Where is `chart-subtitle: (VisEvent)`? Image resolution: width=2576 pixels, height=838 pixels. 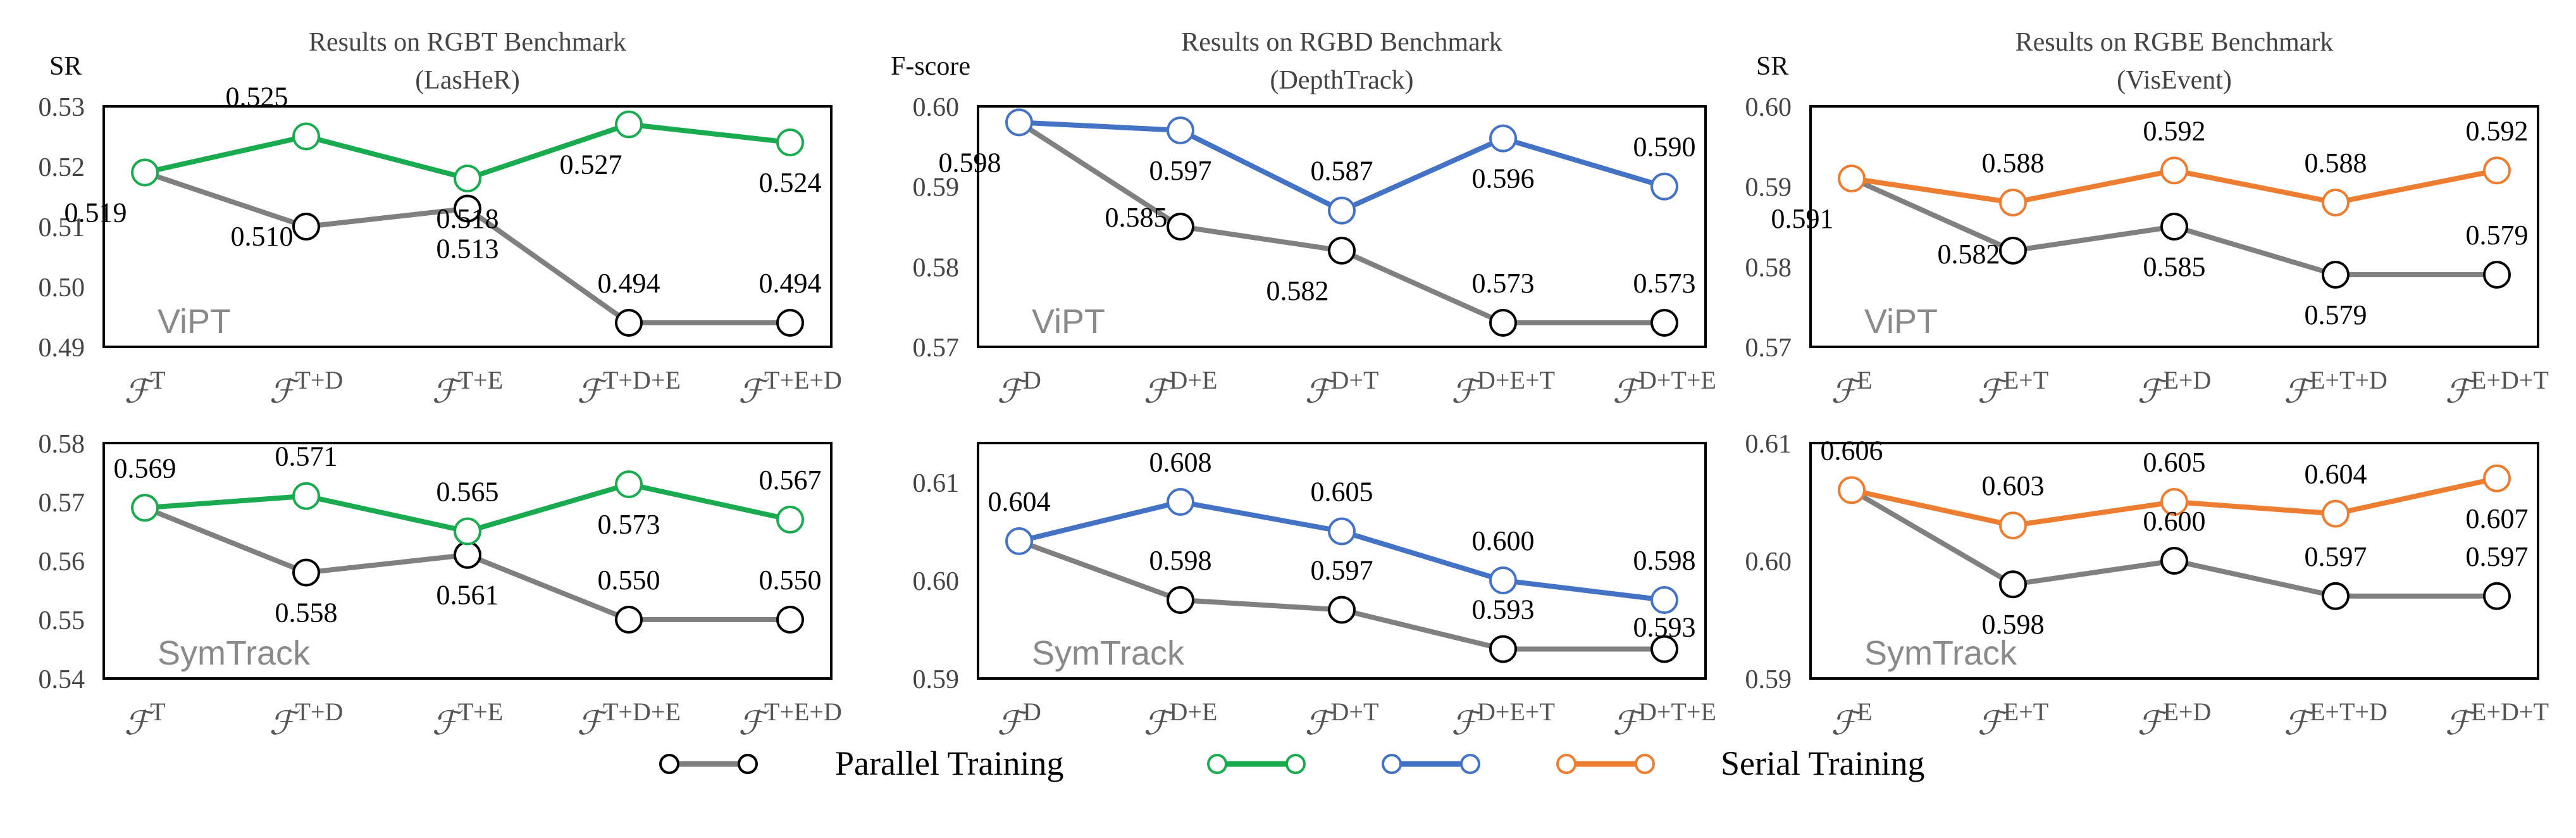
chart-subtitle: (VisEvent) is located at coordinates (2175, 80).